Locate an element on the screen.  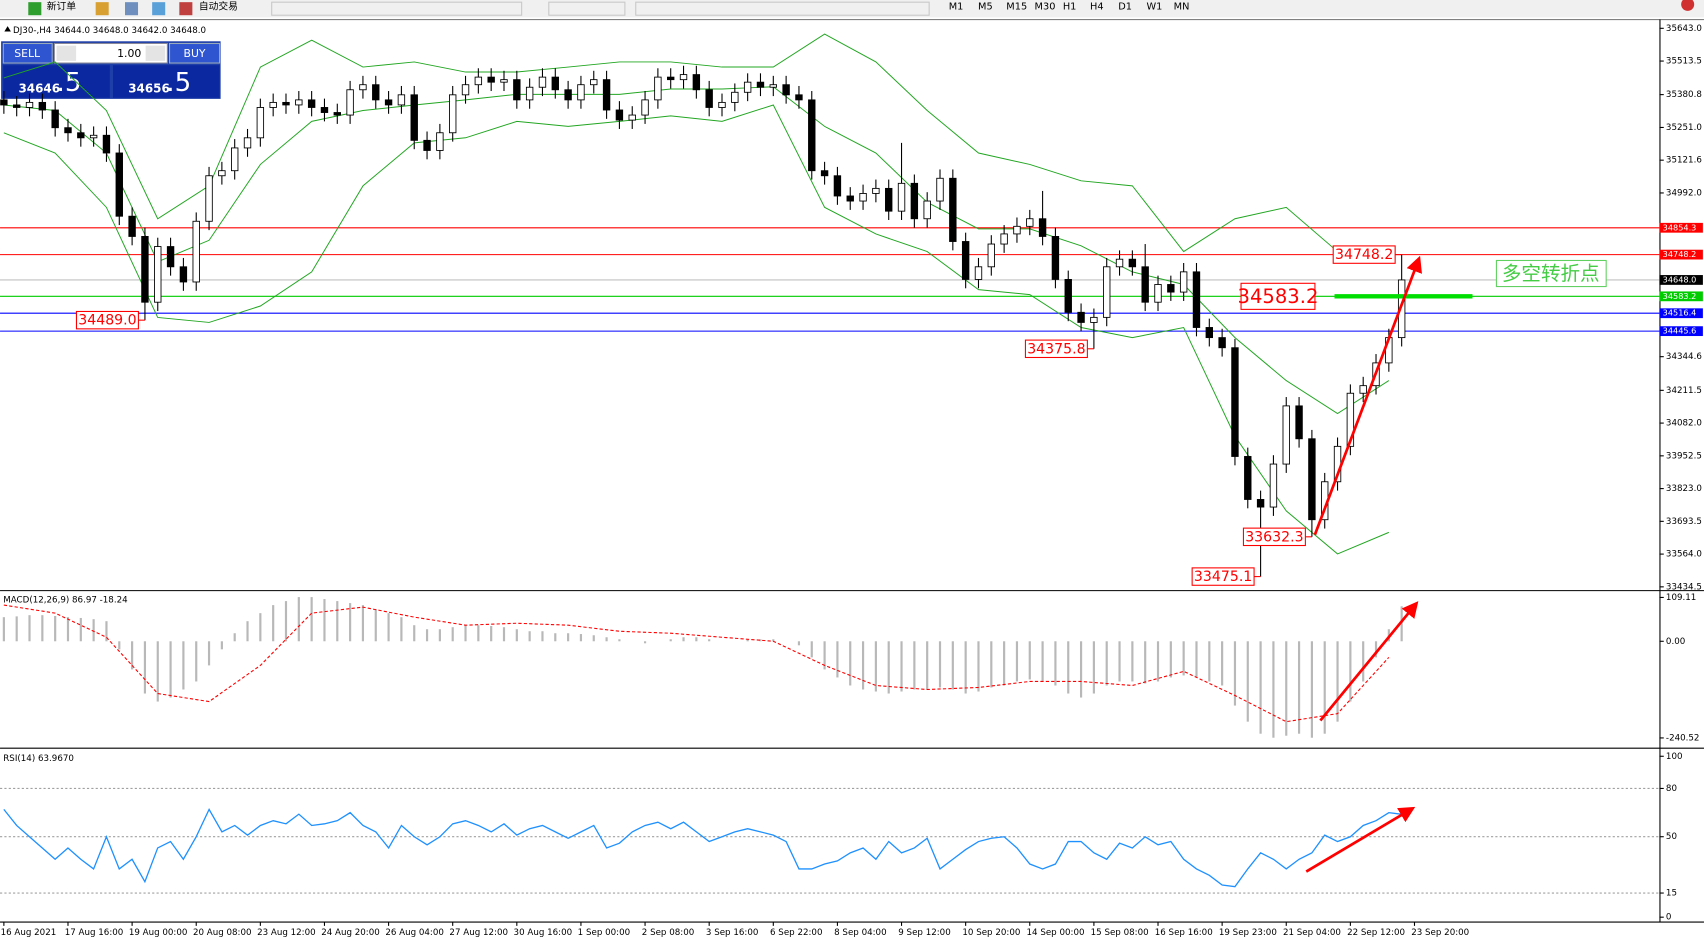
new-order-button: 新订单 is located at coordinates (62, 6).